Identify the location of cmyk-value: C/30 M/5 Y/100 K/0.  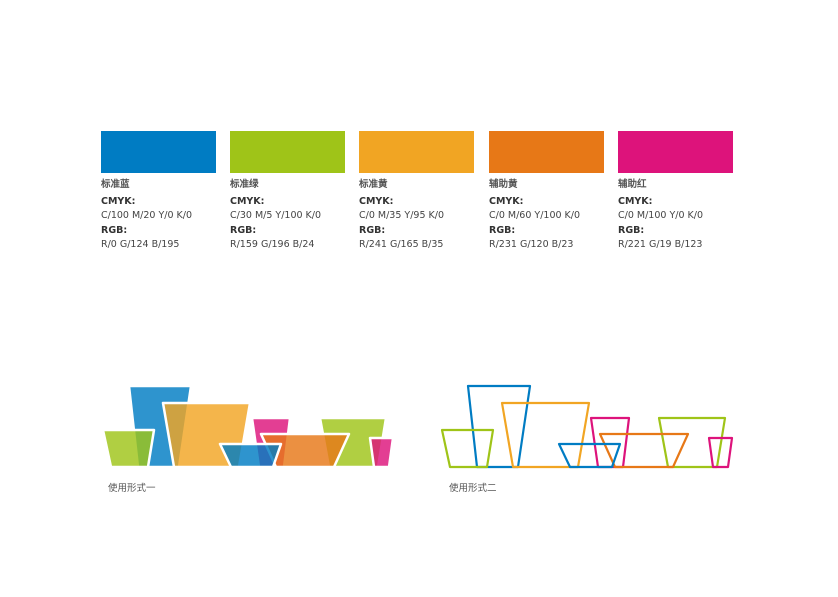
(276, 215).